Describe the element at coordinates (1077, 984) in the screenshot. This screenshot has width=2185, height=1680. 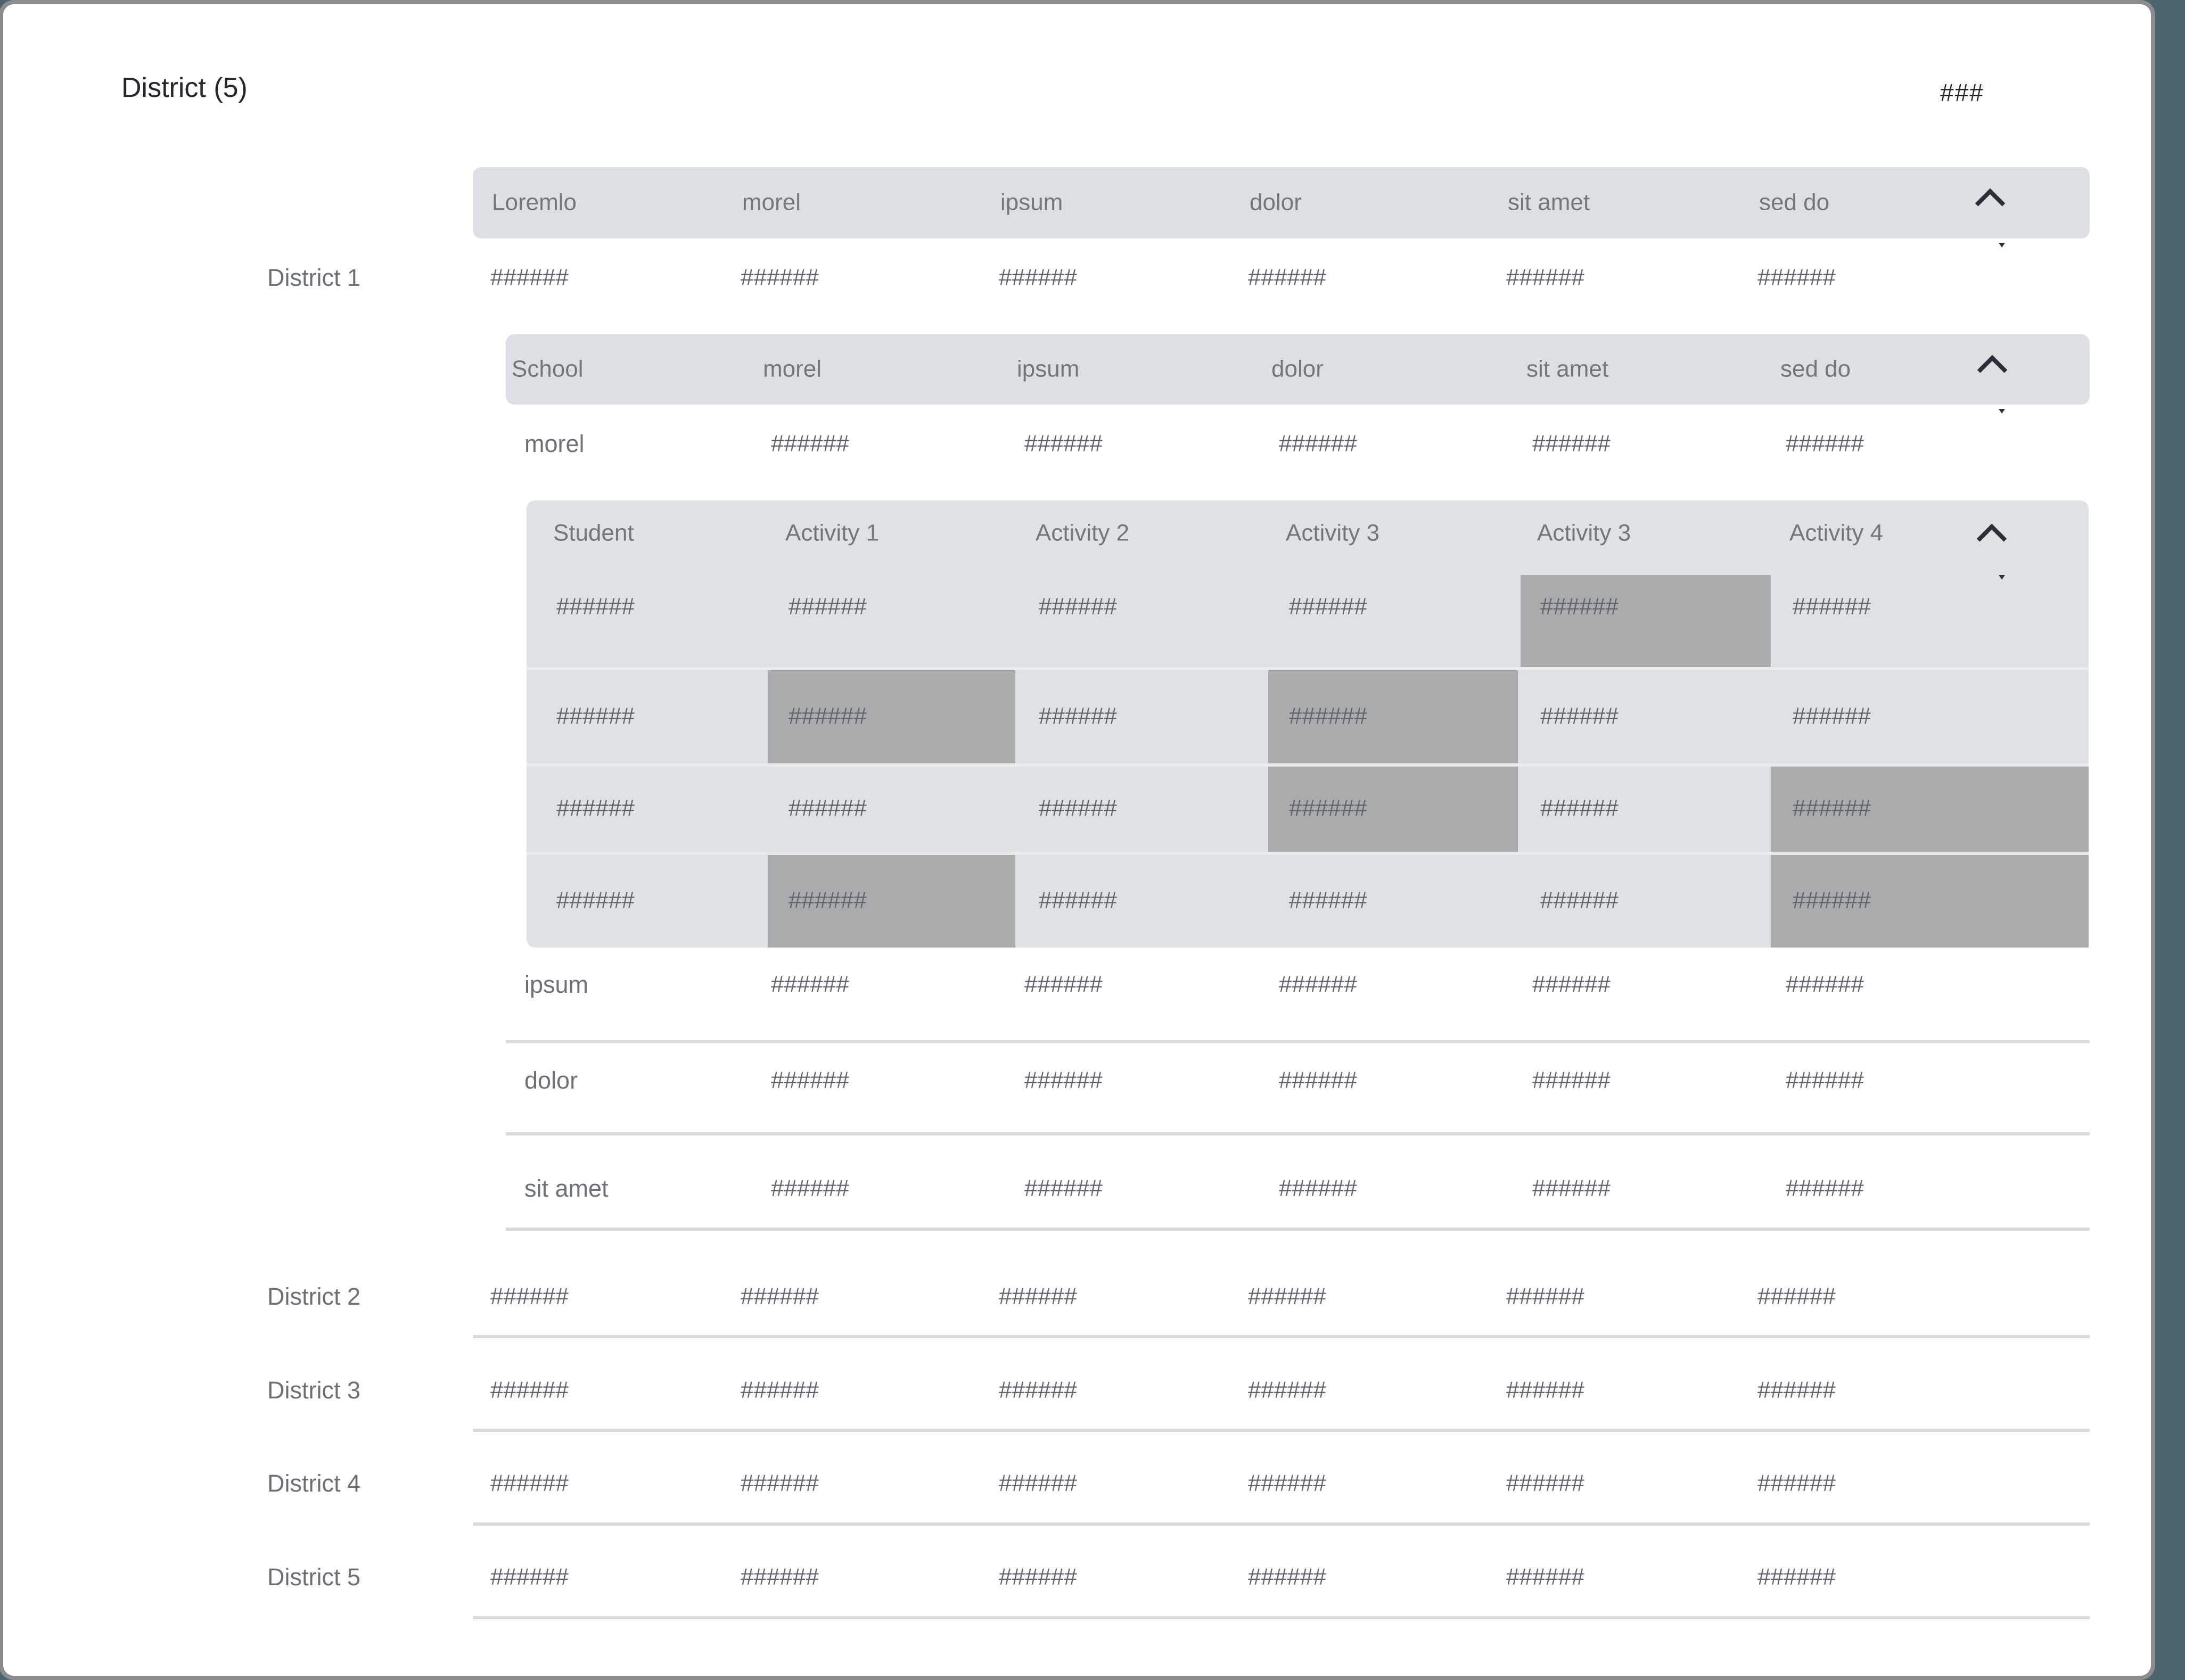
I see `school-row: ipsum ###### ###### ###### ###### ######` at that location.